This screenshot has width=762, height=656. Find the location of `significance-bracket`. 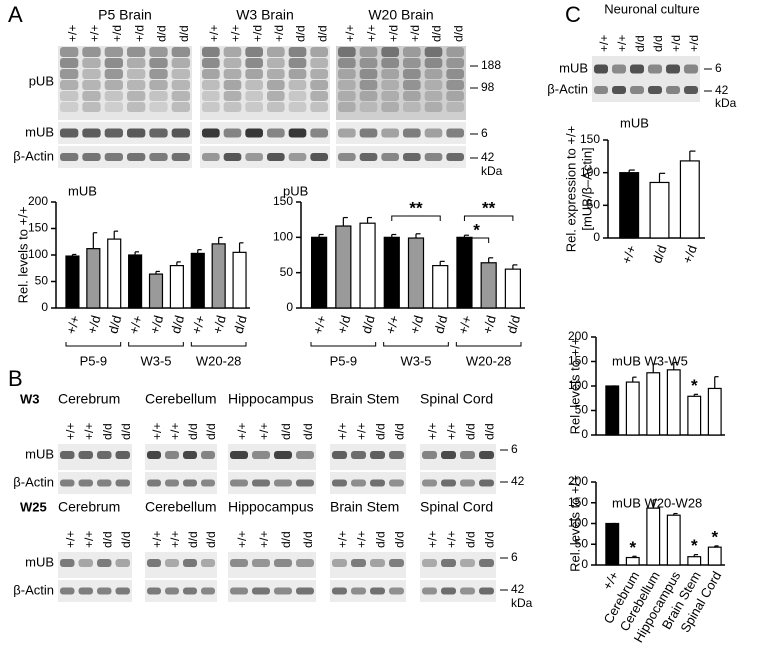

significance-bracket is located at coordinates (416, 218).